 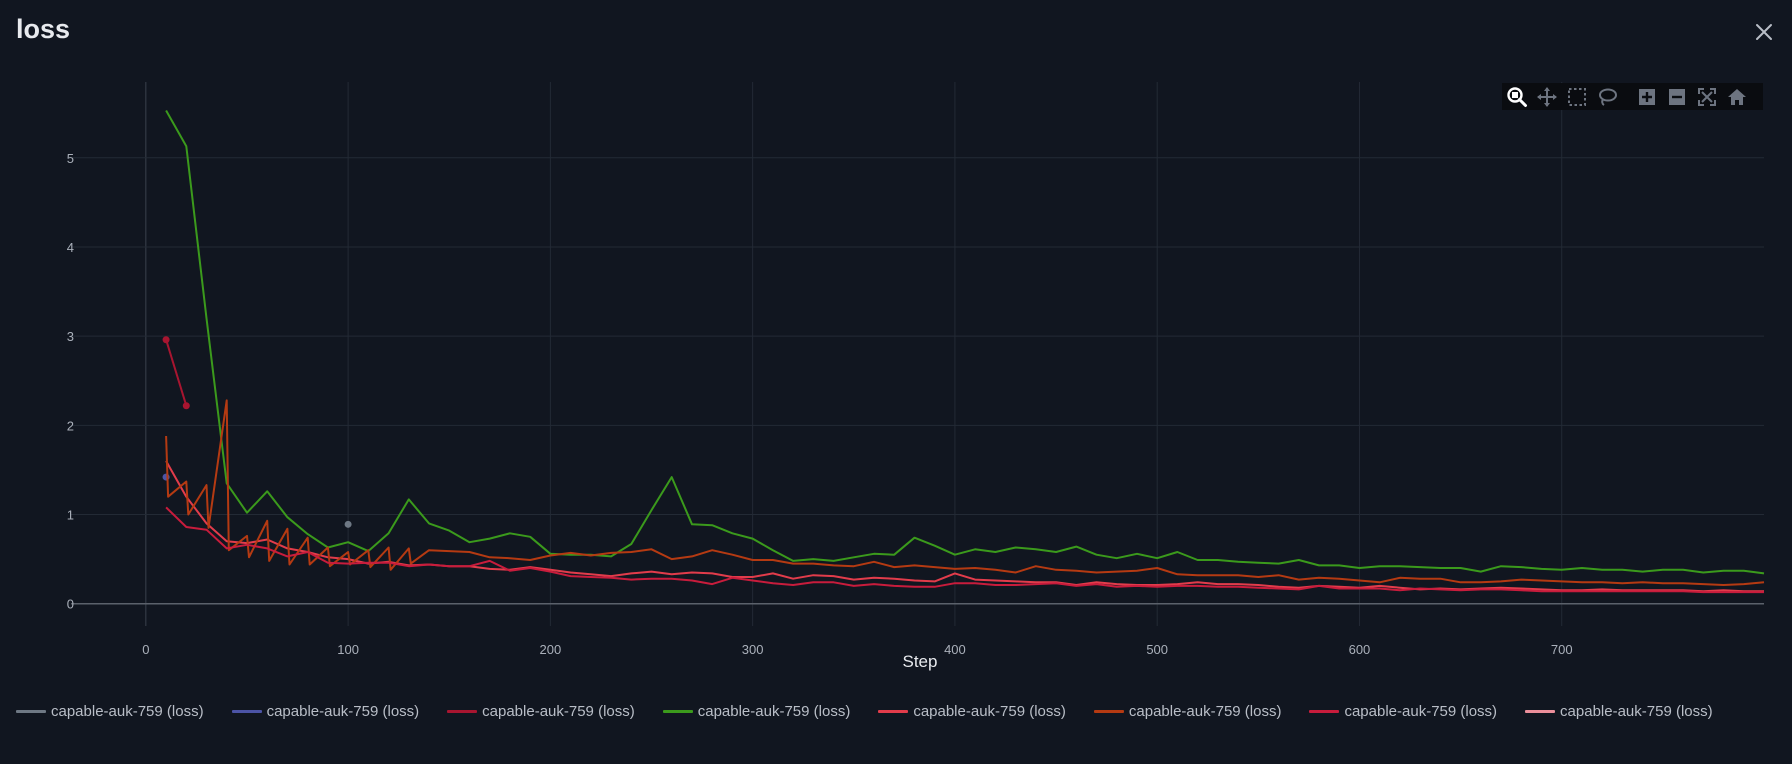 What do you see at coordinates (551, 649) in the screenshot?
I see `x-tick-label: 200` at bounding box center [551, 649].